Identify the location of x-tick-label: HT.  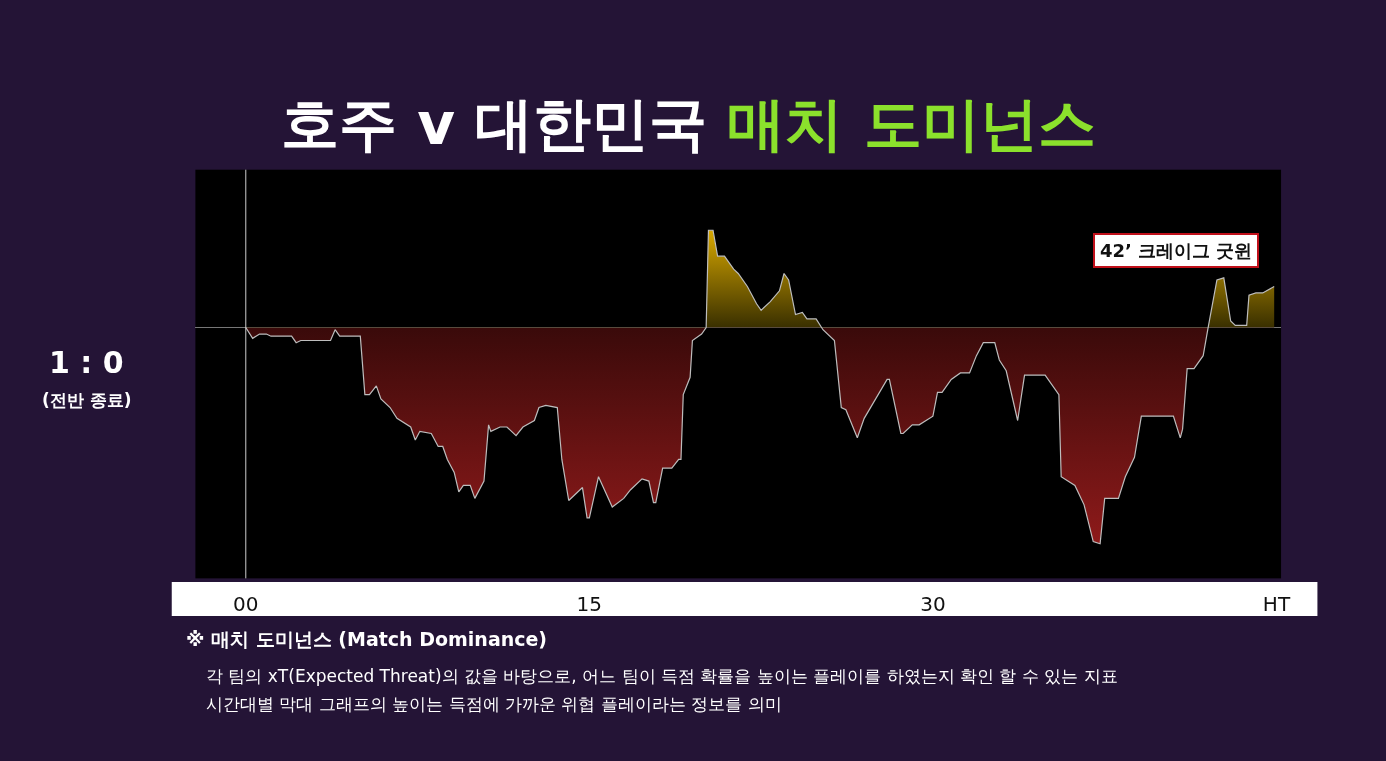
(1276, 604).